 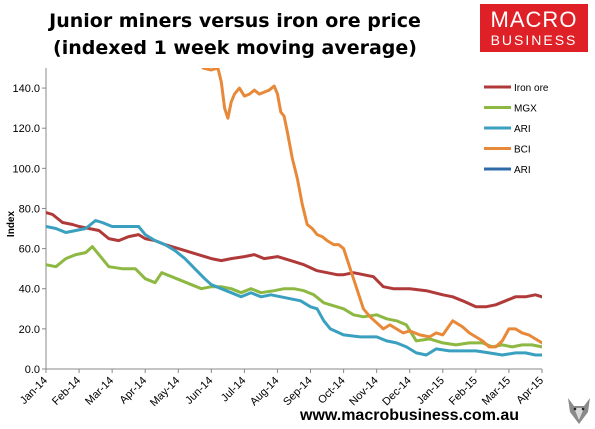 I want to click on chart-title-line1: Junior miners versus iron ore price, so click(x=235, y=21).